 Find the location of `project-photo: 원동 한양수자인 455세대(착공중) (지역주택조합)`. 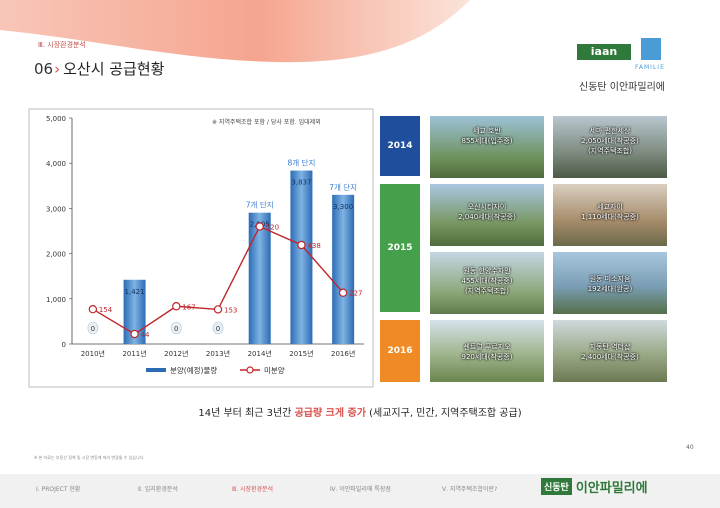

project-photo: 원동 한양수자인 455세대(착공중) (지역주택조합) is located at coordinates (487, 283).